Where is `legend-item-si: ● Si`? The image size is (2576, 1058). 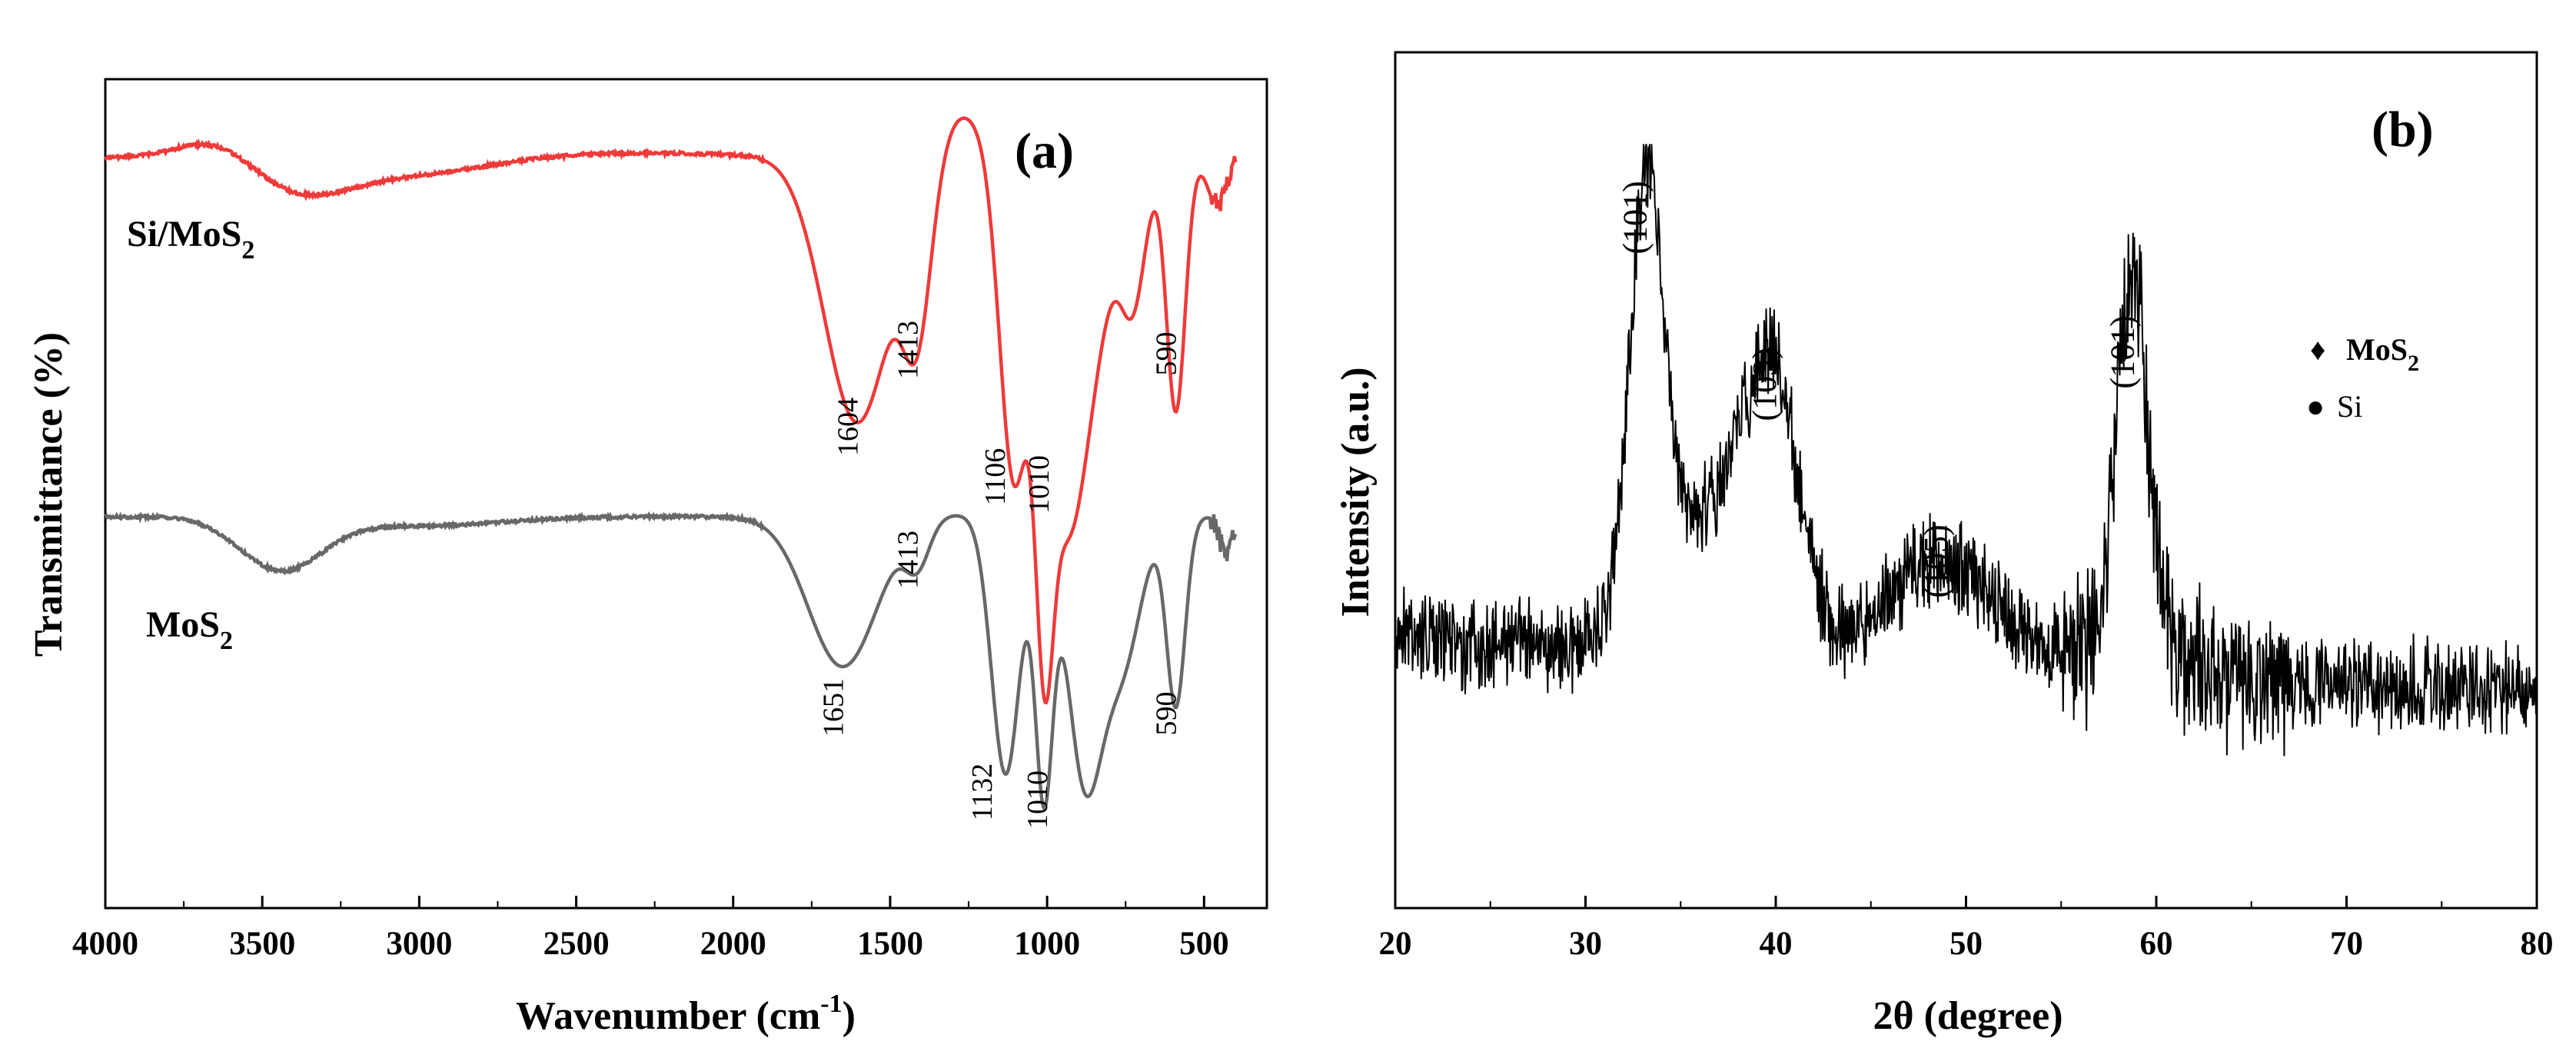
legend-item-si: ● Si is located at coordinates (2334, 406).